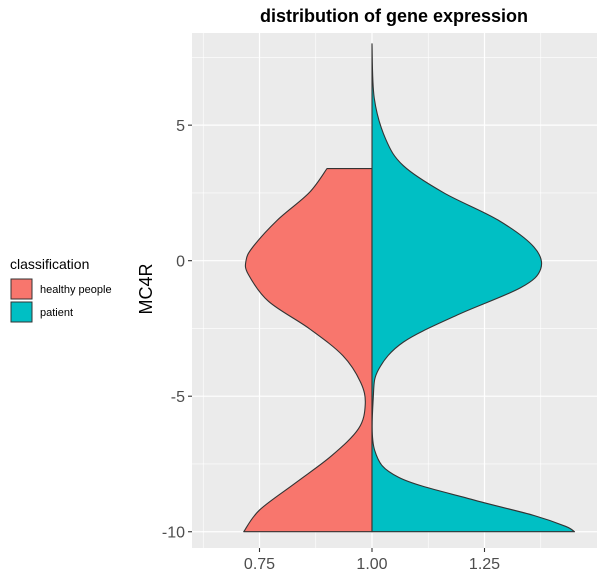 This screenshot has height=583, width=604. Describe the element at coordinates (76, 290) in the screenshot. I see `legend-label: healthy people` at that location.